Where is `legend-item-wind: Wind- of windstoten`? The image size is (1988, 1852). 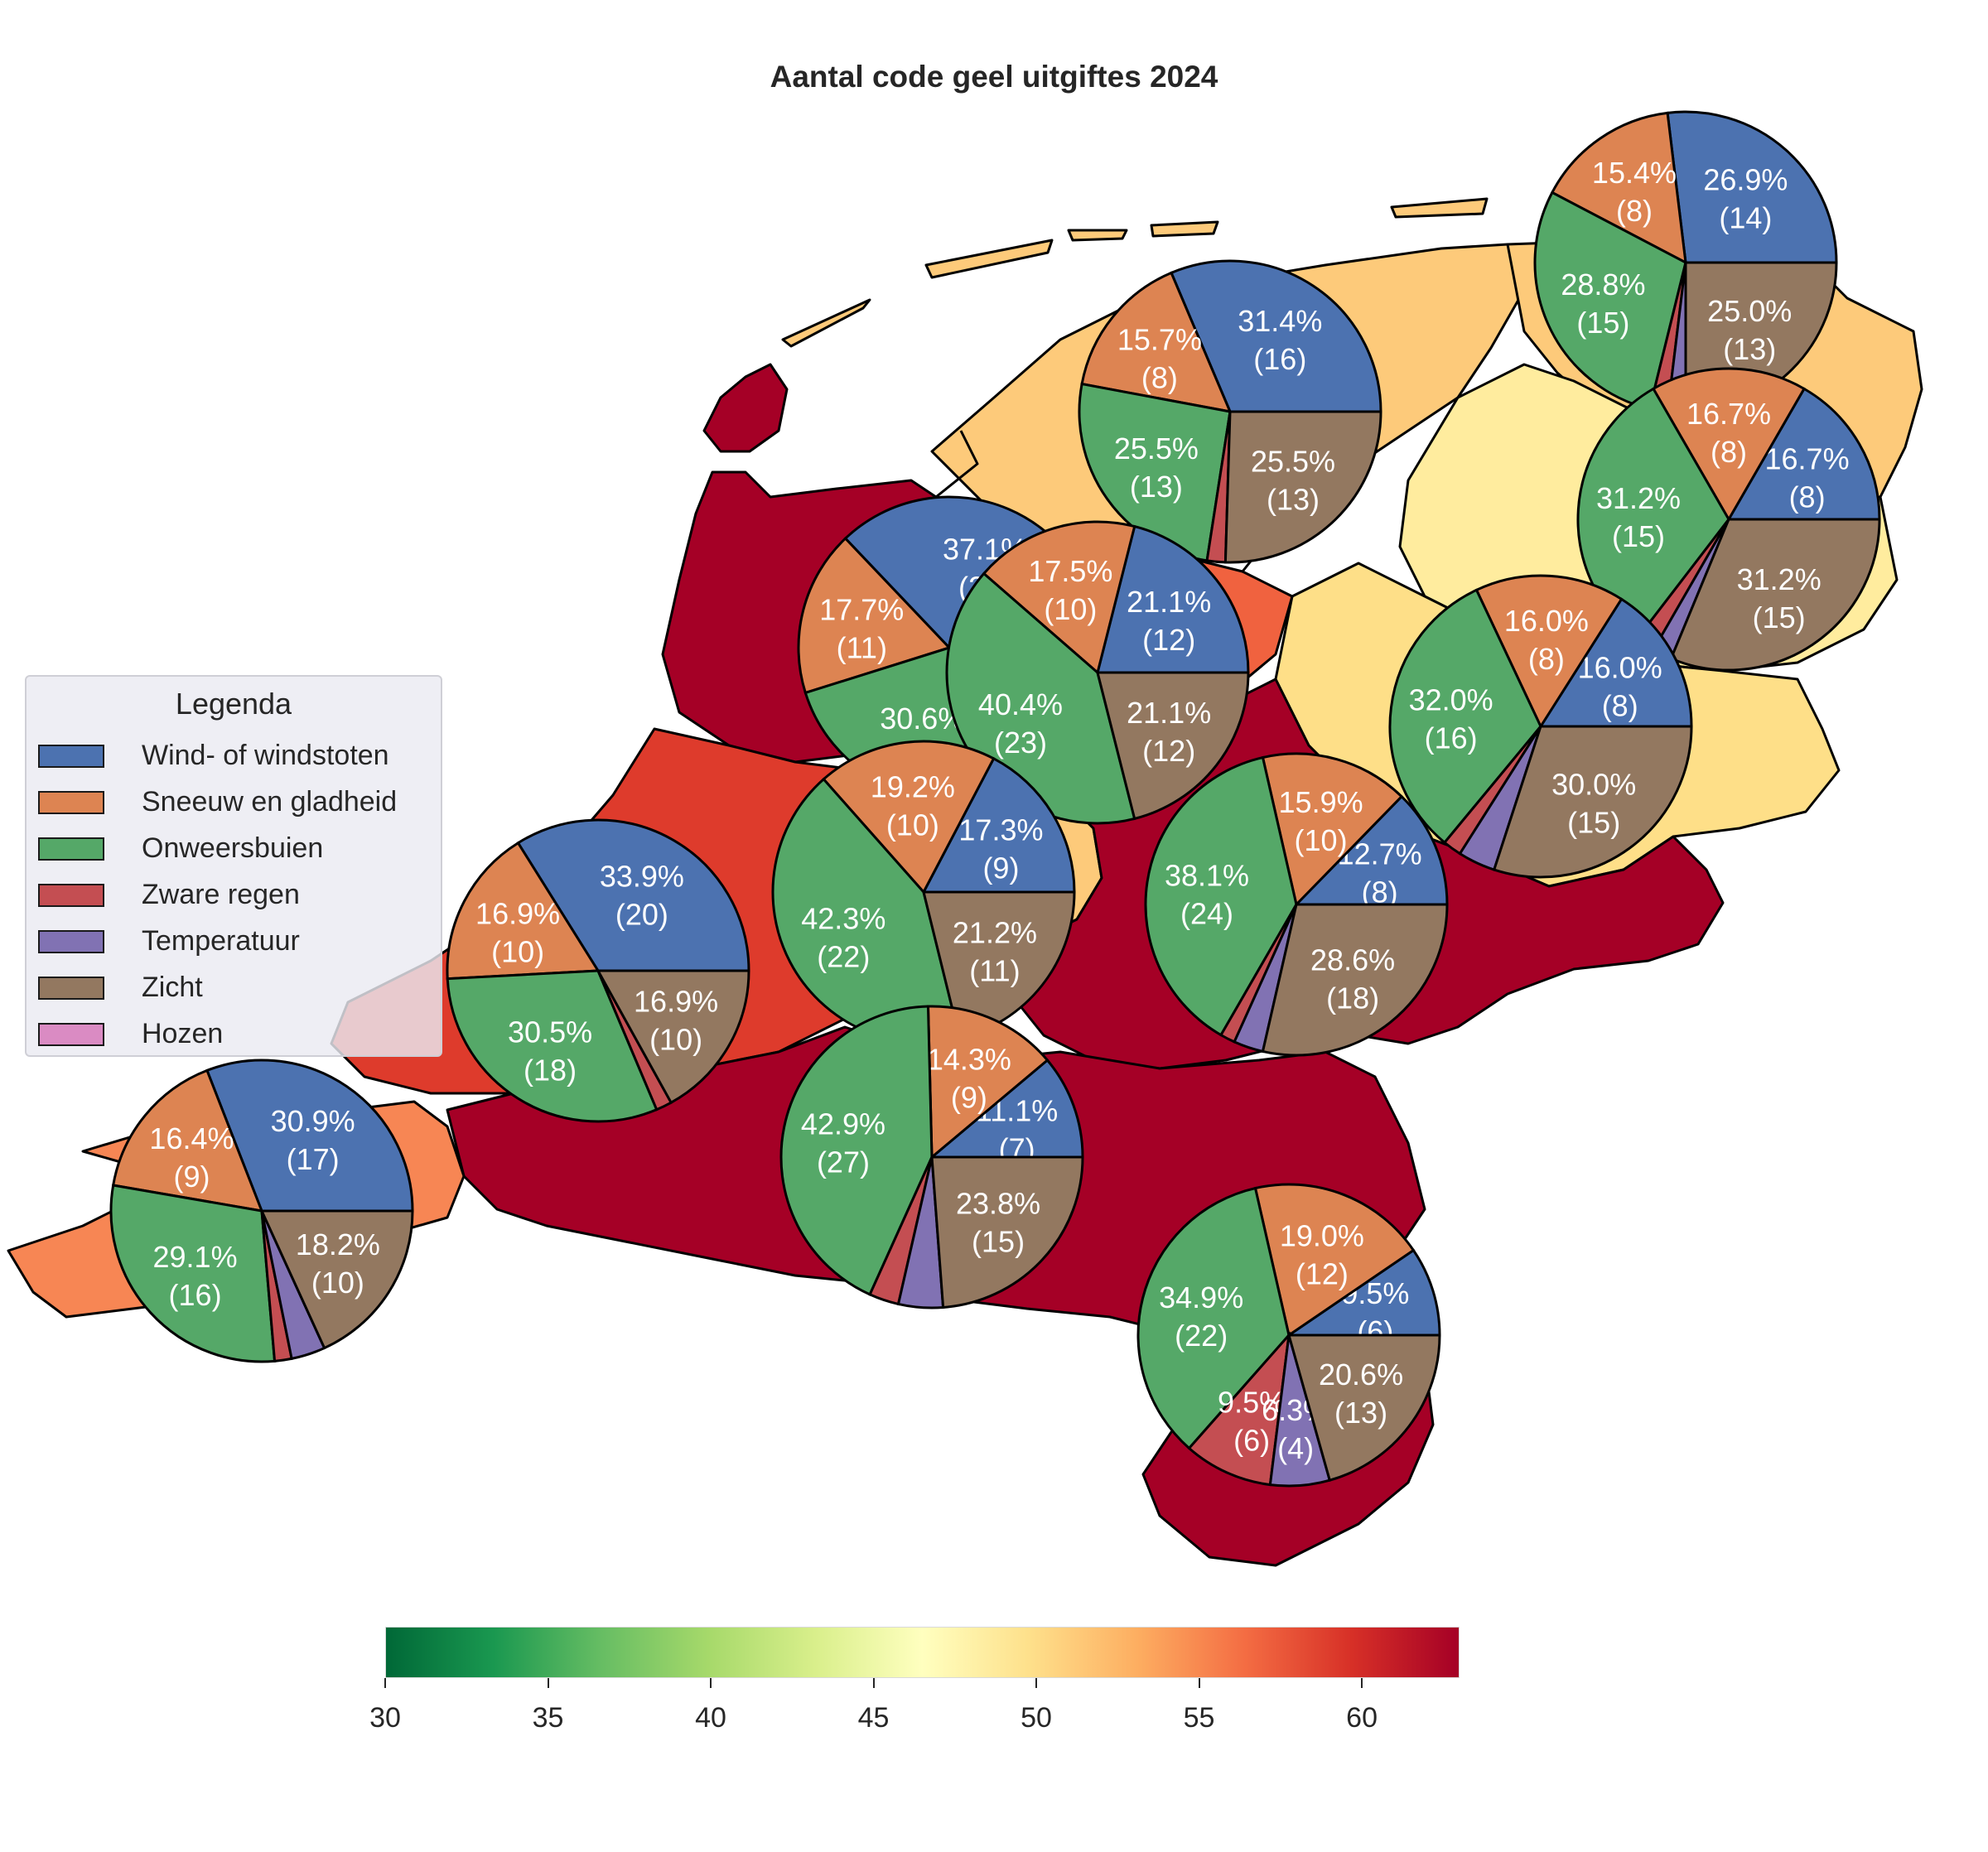 legend-item-wind: Wind- of windstoten is located at coordinates (237, 757).